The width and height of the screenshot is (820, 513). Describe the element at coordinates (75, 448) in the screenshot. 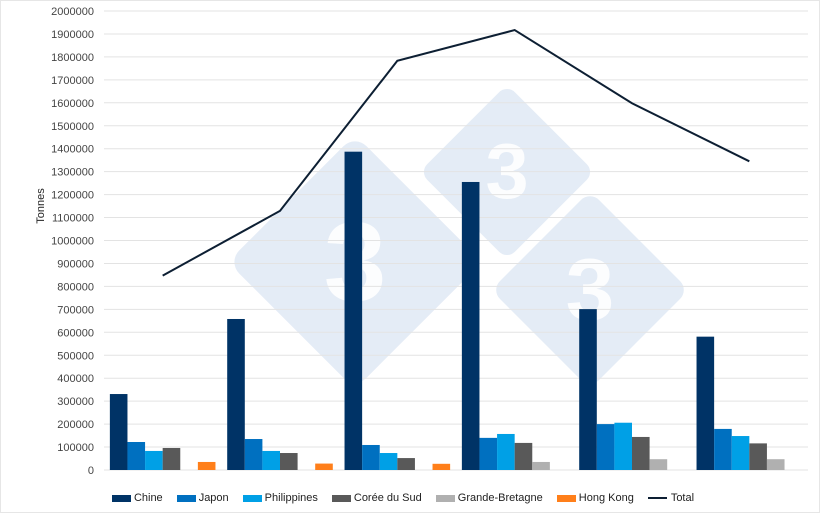

I see `y-tick-label: 100000` at that location.